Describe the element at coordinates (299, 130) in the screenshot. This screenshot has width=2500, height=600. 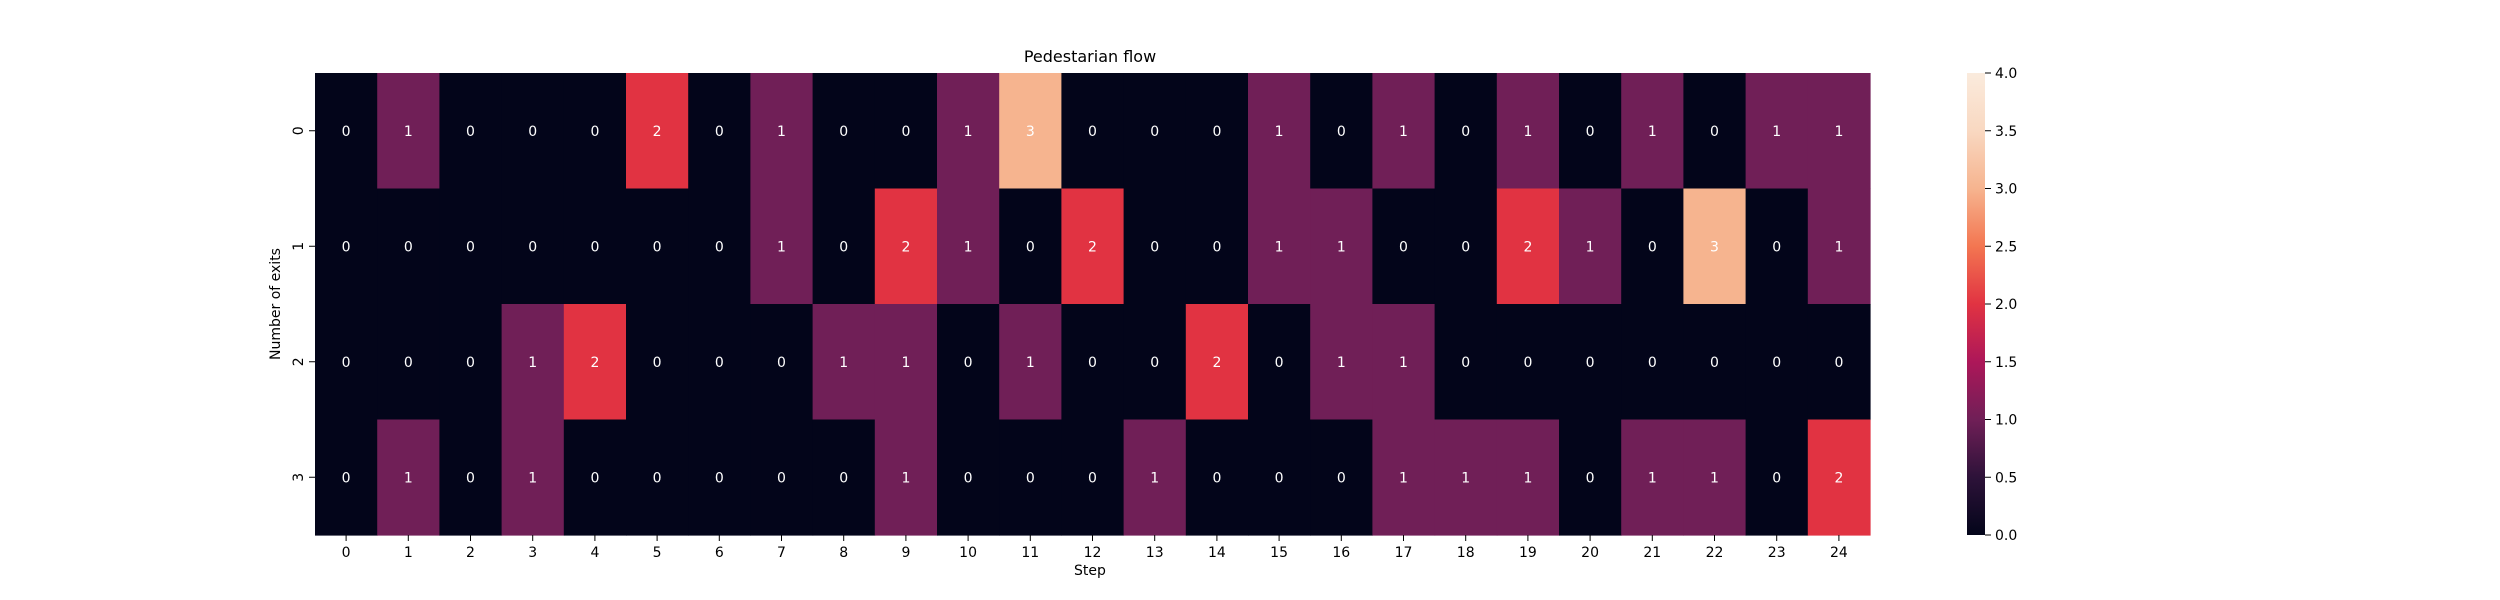
I see `y-tick-label: 0` at that location.